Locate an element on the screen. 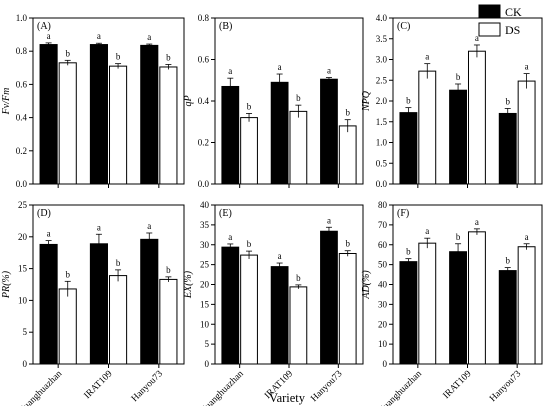 The width and height of the screenshot is (550, 406). y-tick-label: 50 is located at coordinates (383, 265).